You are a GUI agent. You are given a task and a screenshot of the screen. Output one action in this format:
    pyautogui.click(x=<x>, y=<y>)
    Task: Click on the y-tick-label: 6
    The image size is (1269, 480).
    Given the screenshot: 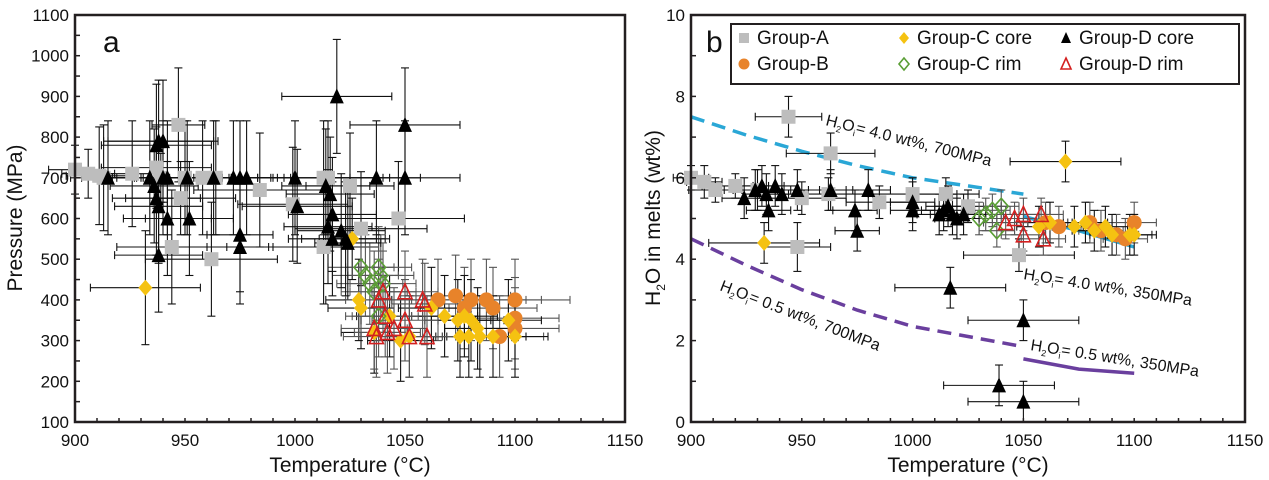 What is the action you would take?
    pyautogui.click(x=680, y=178)
    